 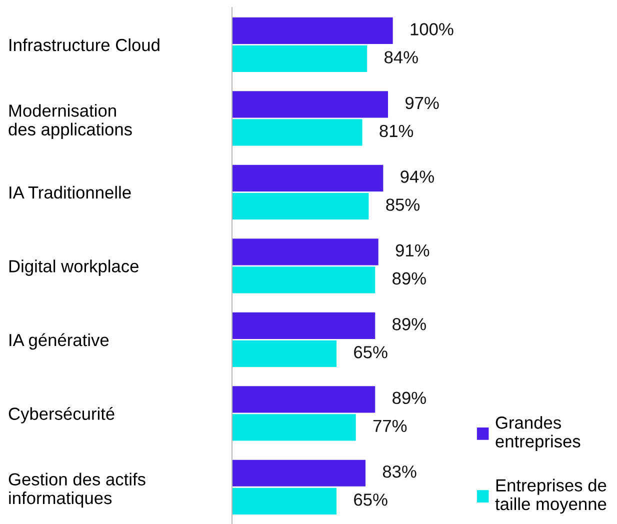 I want to click on y-tick-label: Digital workplace, so click(x=73, y=268).